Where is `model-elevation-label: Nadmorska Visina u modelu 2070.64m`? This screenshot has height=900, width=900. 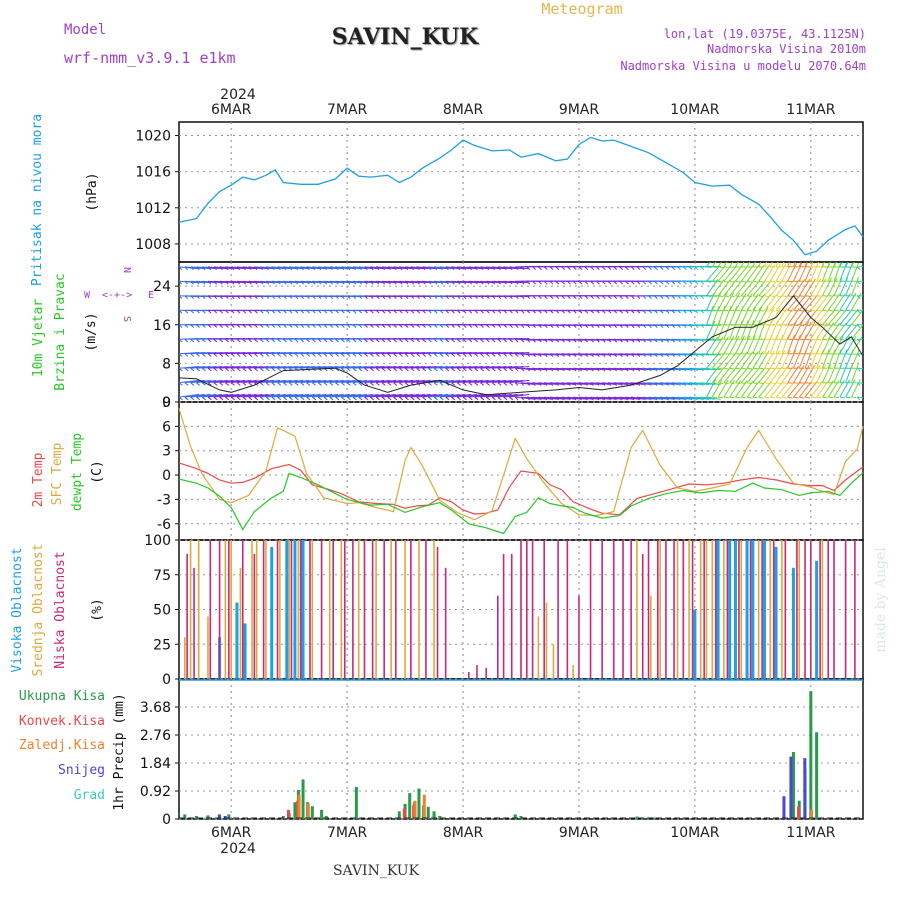
model-elevation-label: Nadmorska Visina u modelu 2070.64m is located at coordinates (743, 66).